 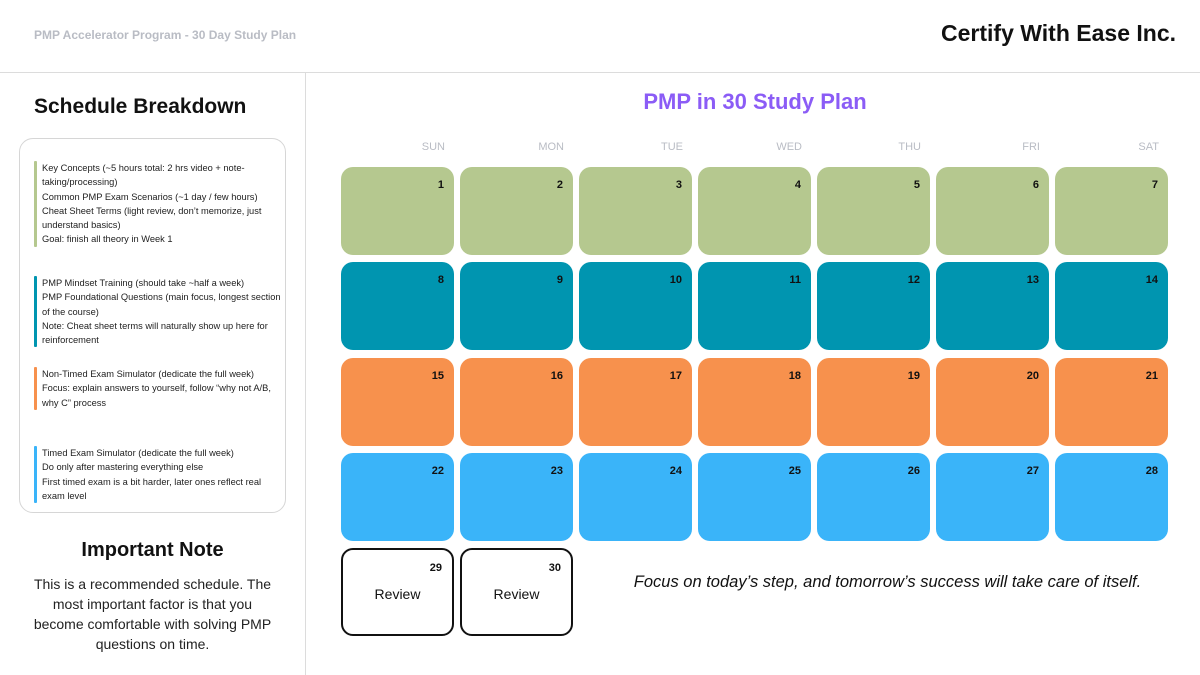 I want to click on day-cell-2: 2, so click(x=516, y=211).